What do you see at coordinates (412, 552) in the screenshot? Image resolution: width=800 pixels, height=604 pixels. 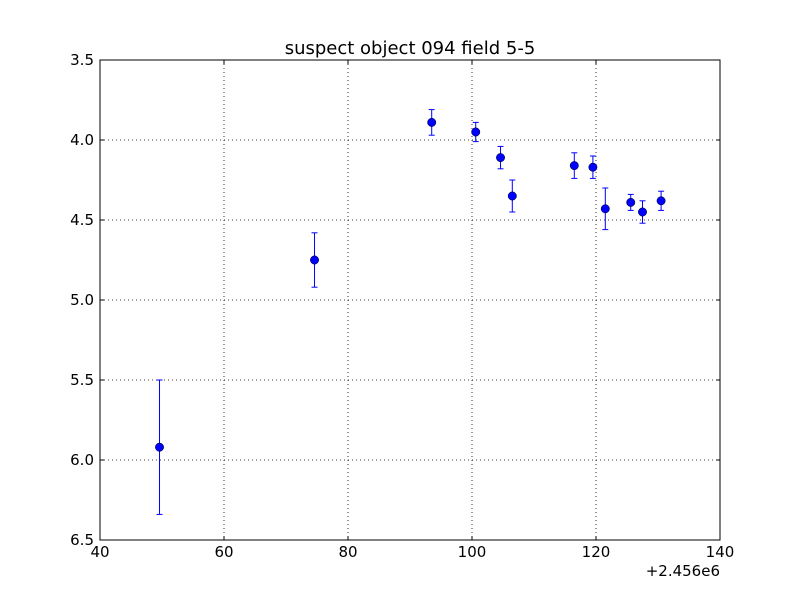 I see `x-axis-tick-labels: 40 60 80 100 120 140` at bounding box center [412, 552].